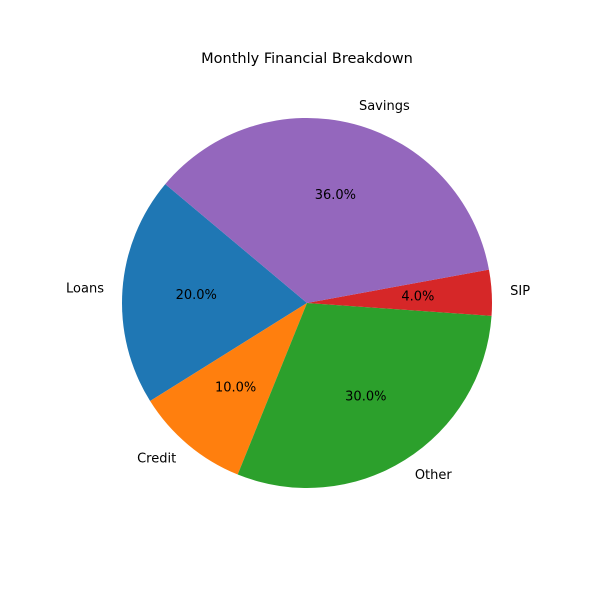 The image size is (600, 600). I want to click on pie-slice-loans, so click(214, 293).